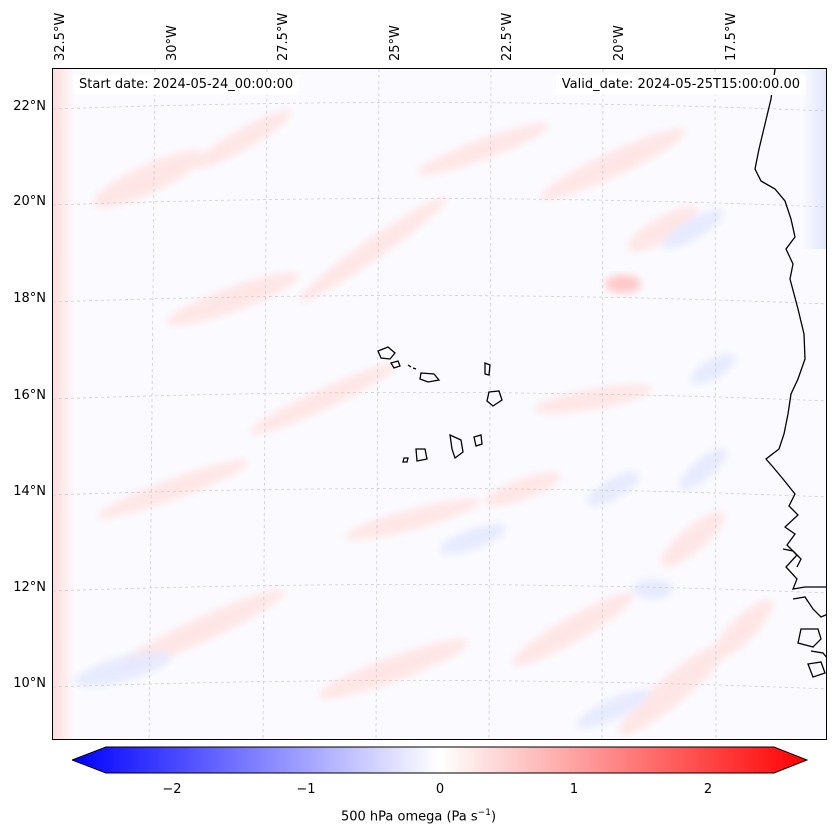  What do you see at coordinates (813, 159) in the screenshot?
I see `right-edge-shading` at bounding box center [813, 159].